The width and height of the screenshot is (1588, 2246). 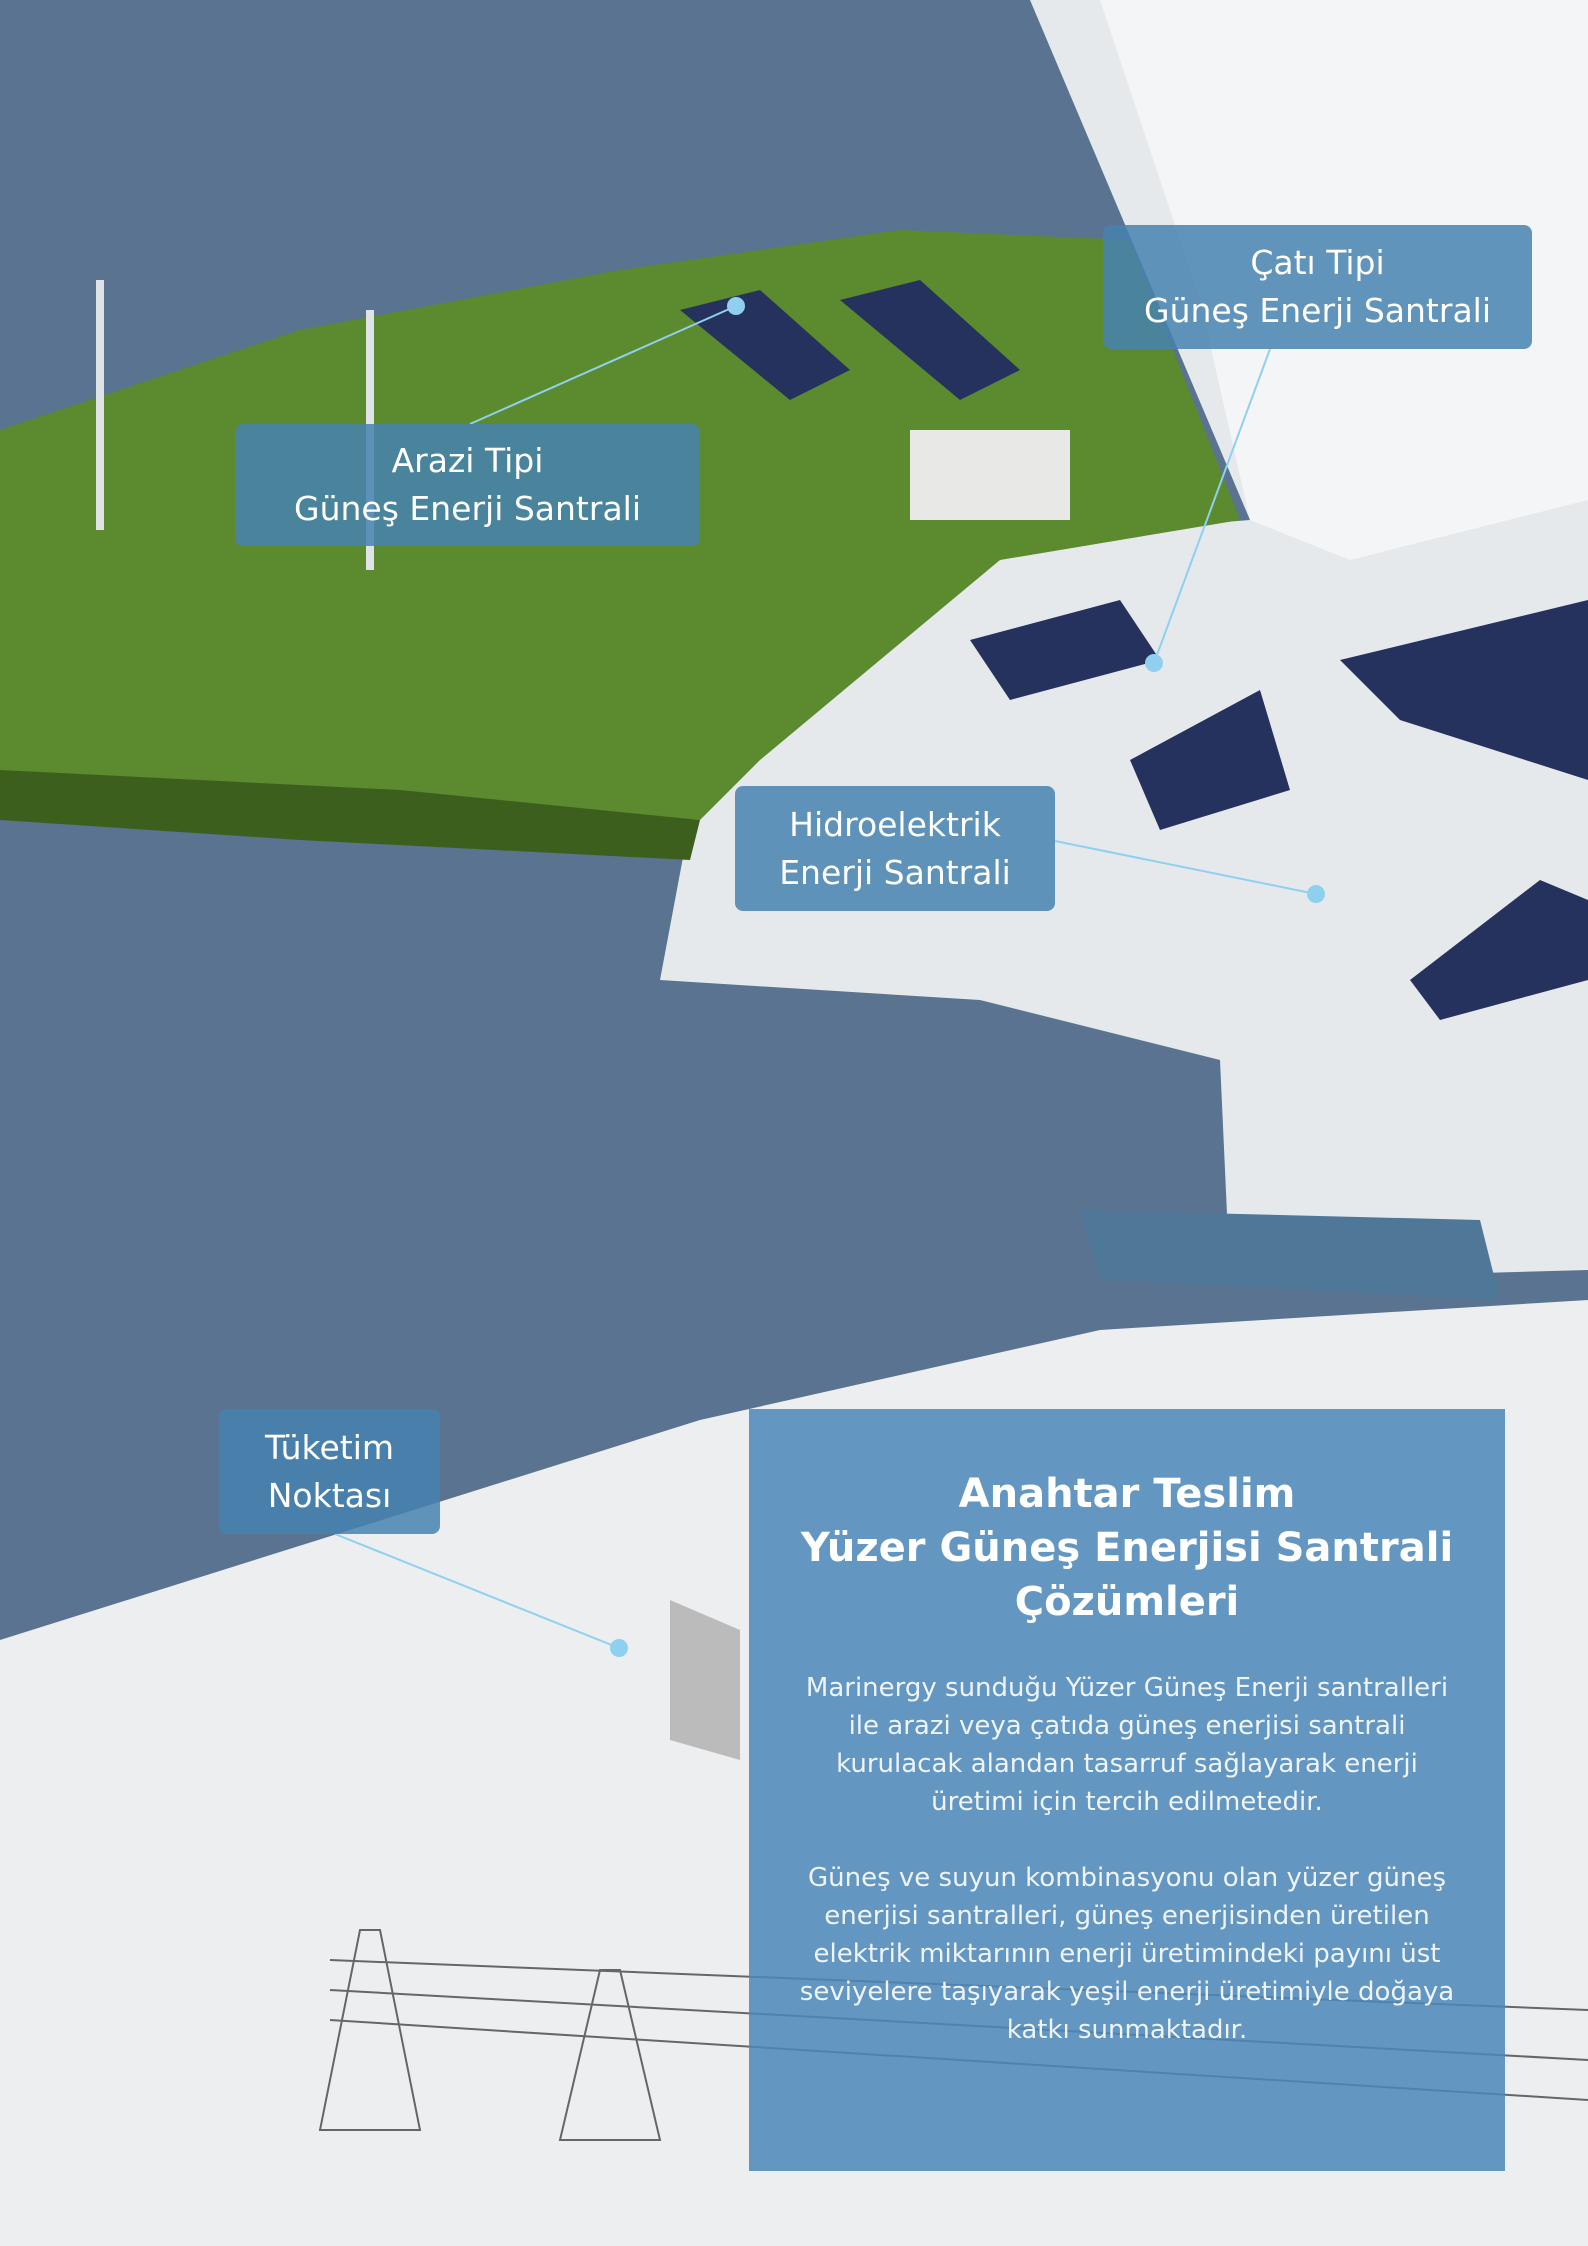 I want to click on title-line: Anahtar Teslim, so click(x=1127, y=1494).